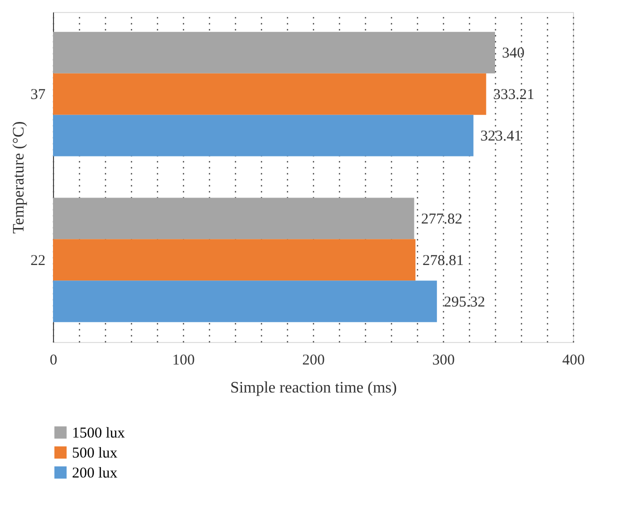 The width and height of the screenshot is (621, 532). What do you see at coordinates (183, 360) in the screenshot?
I see `x-tick-label: 100` at bounding box center [183, 360].